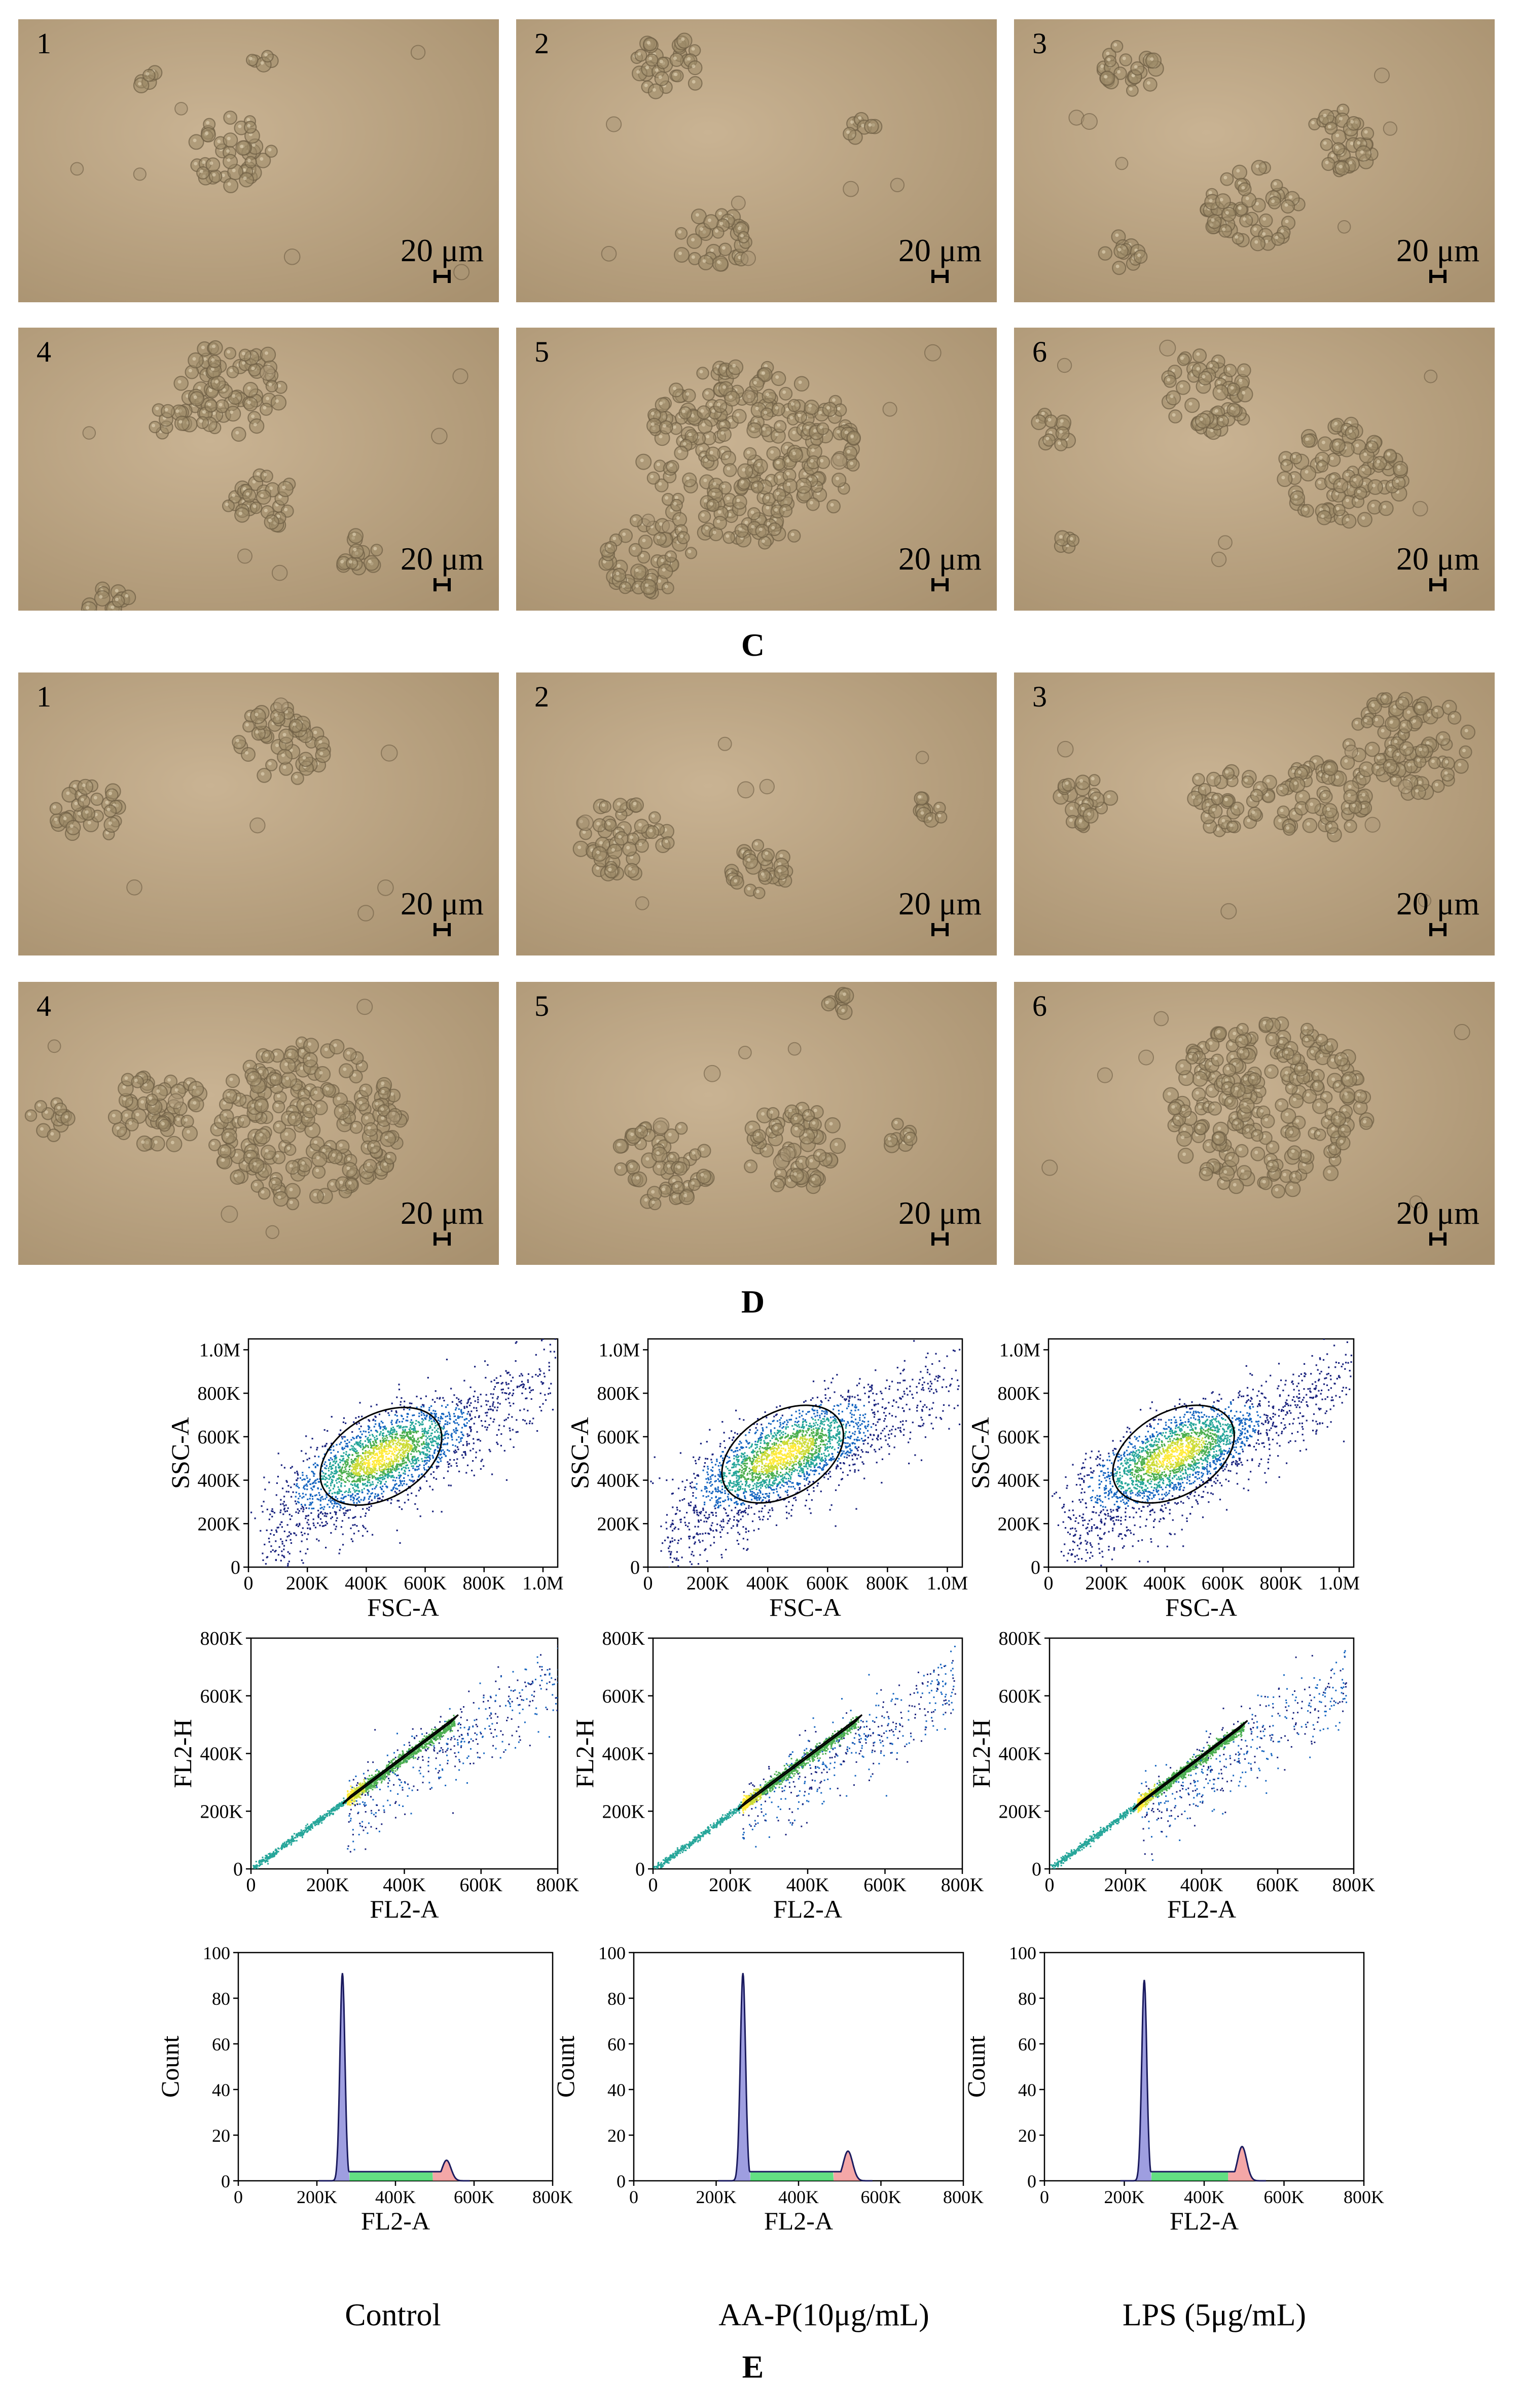  What do you see at coordinates (807, 1909) in the screenshot?
I see `x-axis-label: FL2-A` at bounding box center [807, 1909].